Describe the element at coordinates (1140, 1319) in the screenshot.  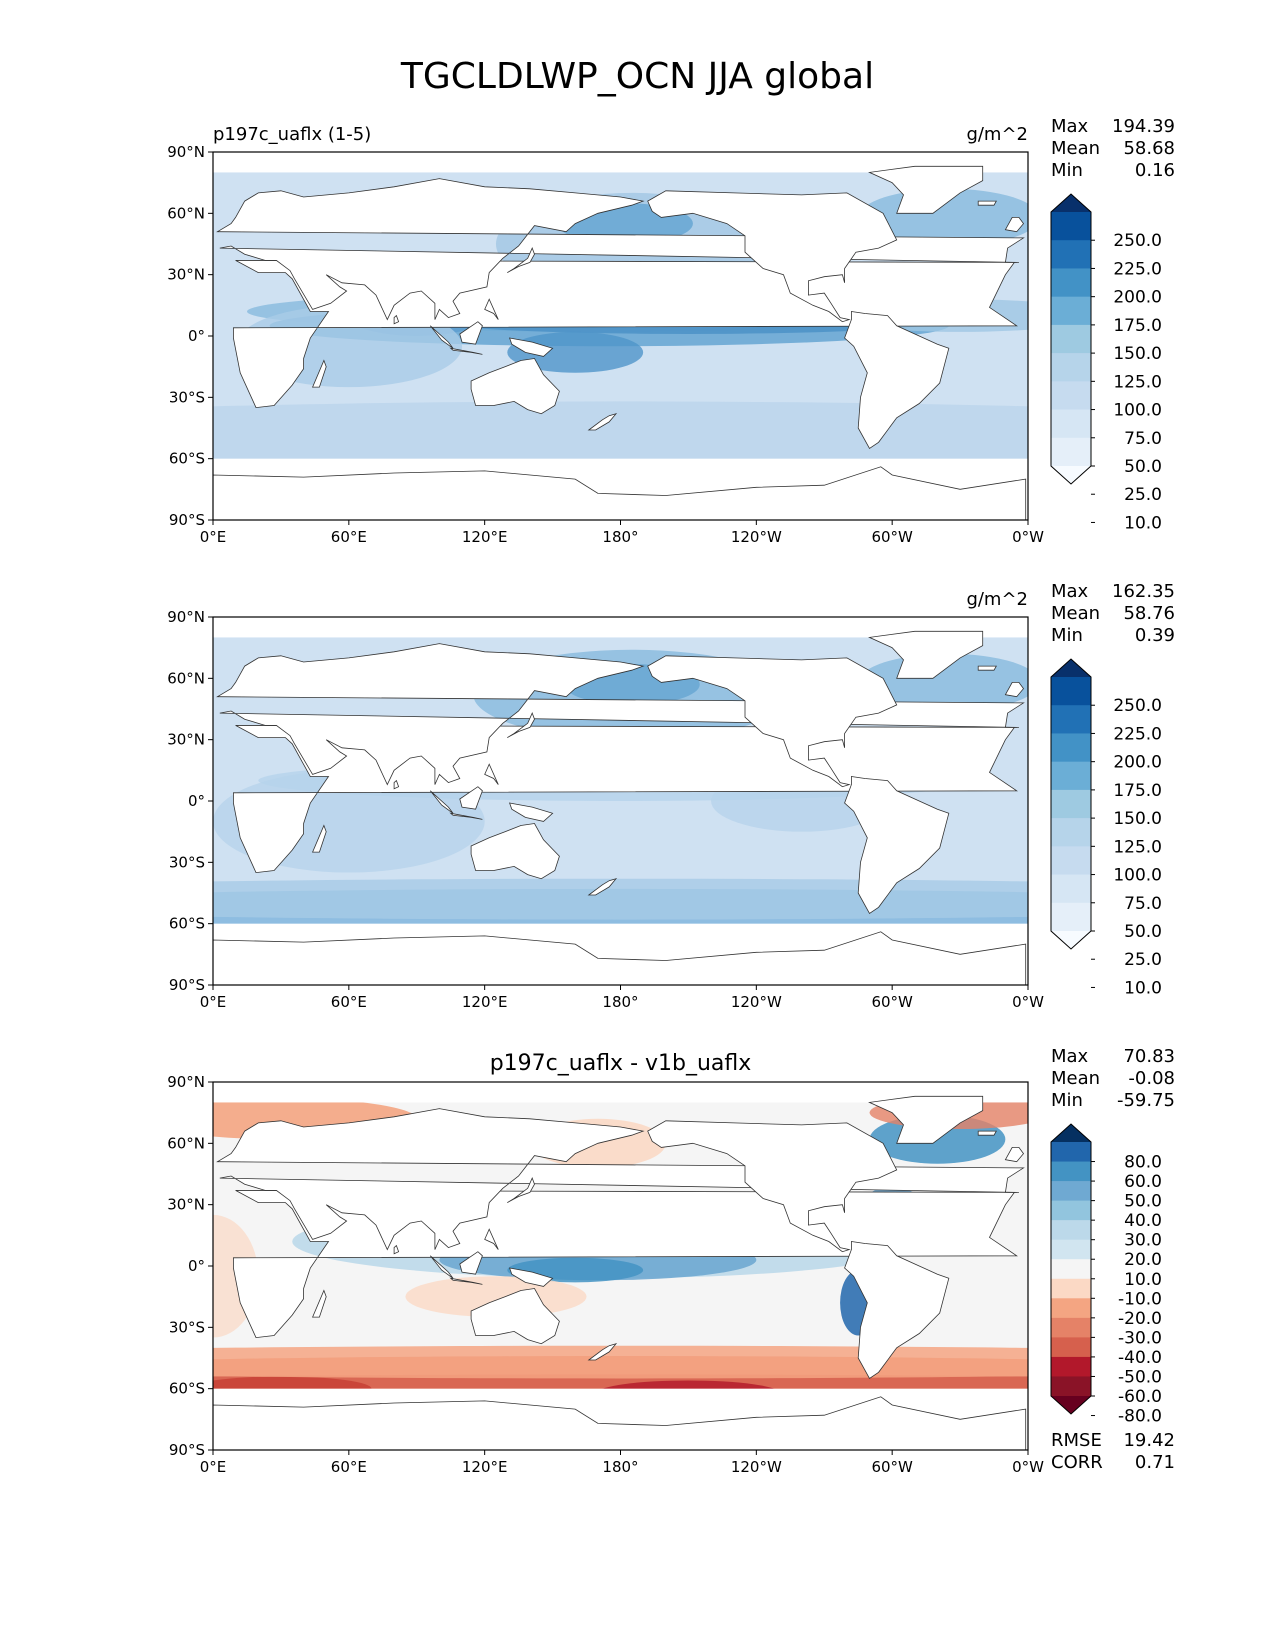
I see `colorbar-tick-label: -20.0` at that location.